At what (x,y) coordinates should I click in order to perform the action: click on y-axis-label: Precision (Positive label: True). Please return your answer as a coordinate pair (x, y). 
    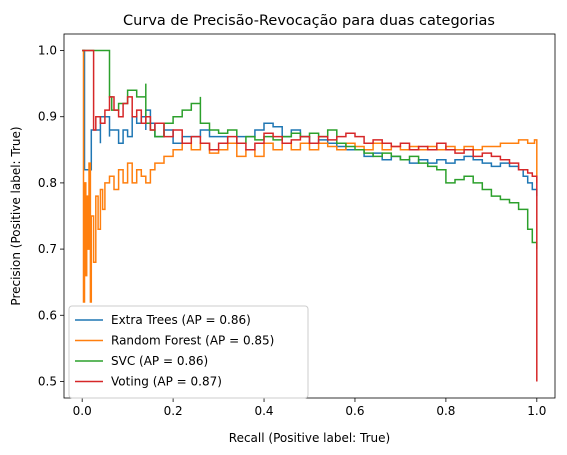
    Looking at the image, I should click on (16, 215).